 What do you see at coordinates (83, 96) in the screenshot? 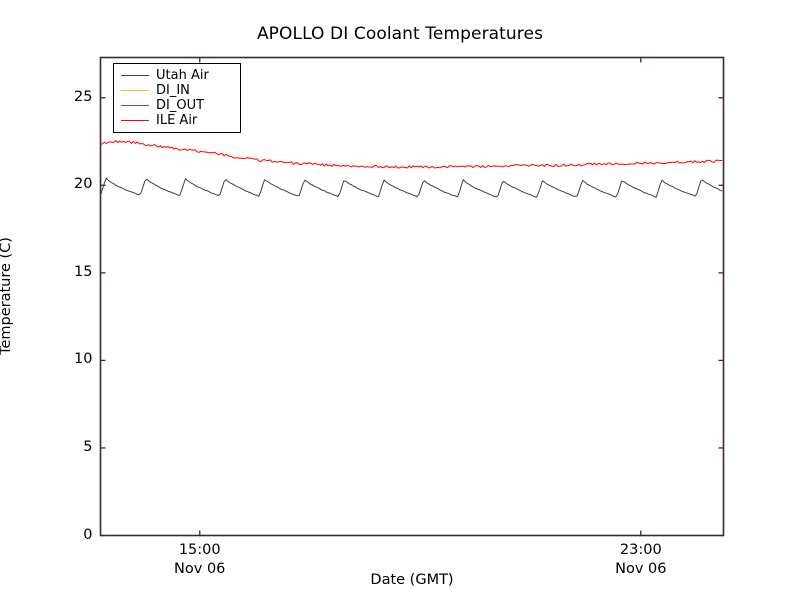
I see `y-tick-label: 25` at bounding box center [83, 96].